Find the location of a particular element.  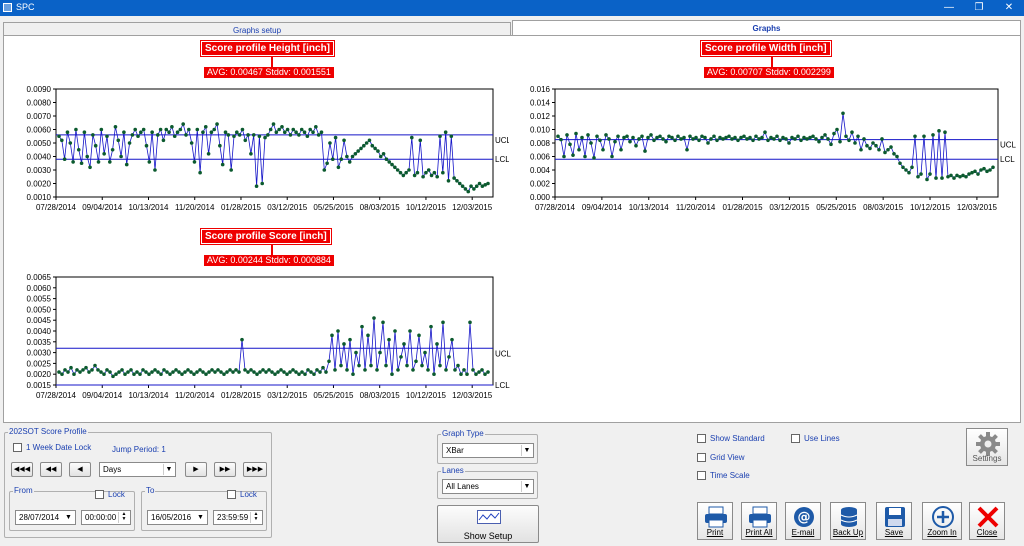

lanes-select: All Lanes ▼ is located at coordinates (488, 486).